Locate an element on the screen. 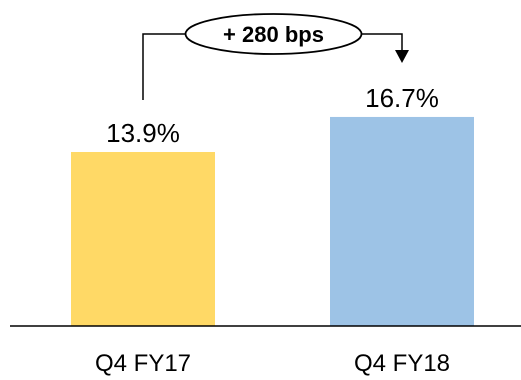 The image size is (521, 380). category-labels-group: Q4 FY17 Q4 FY18 is located at coordinates (272, 363).